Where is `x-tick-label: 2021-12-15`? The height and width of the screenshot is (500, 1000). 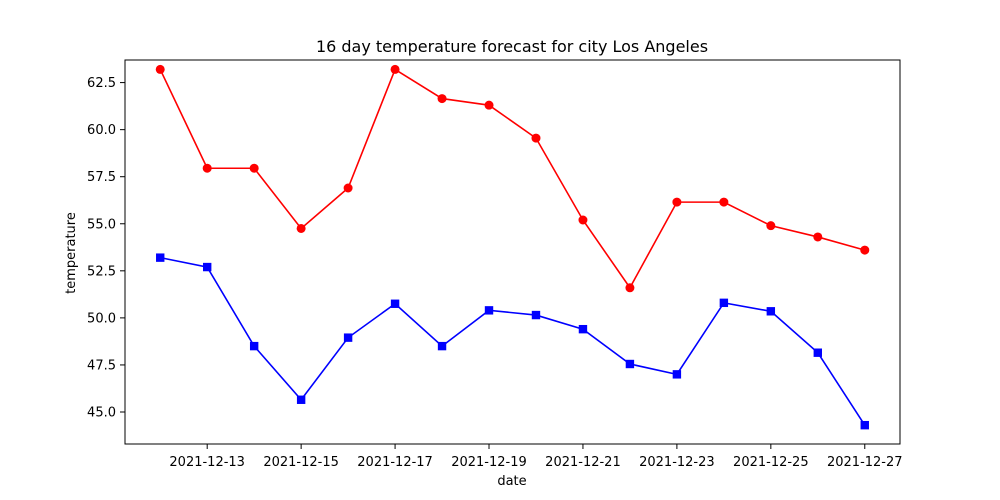
x-tick-label: 2021-12-15 is located at coordinates (301, 462).